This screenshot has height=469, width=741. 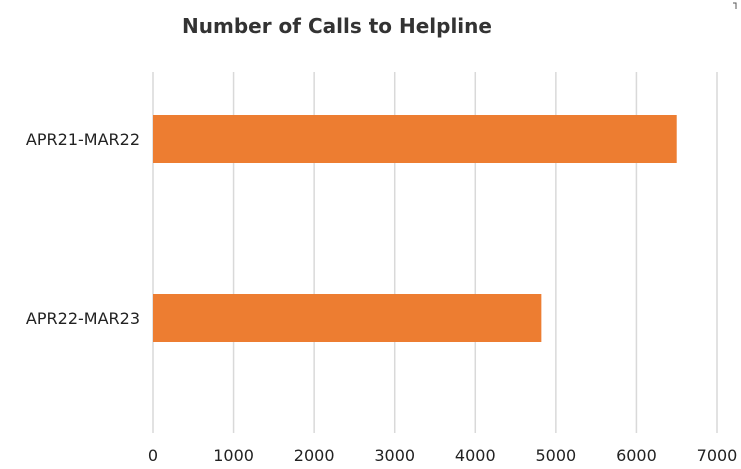 I want to click on x-tick-label: 7000, so click(x=717, y=455).